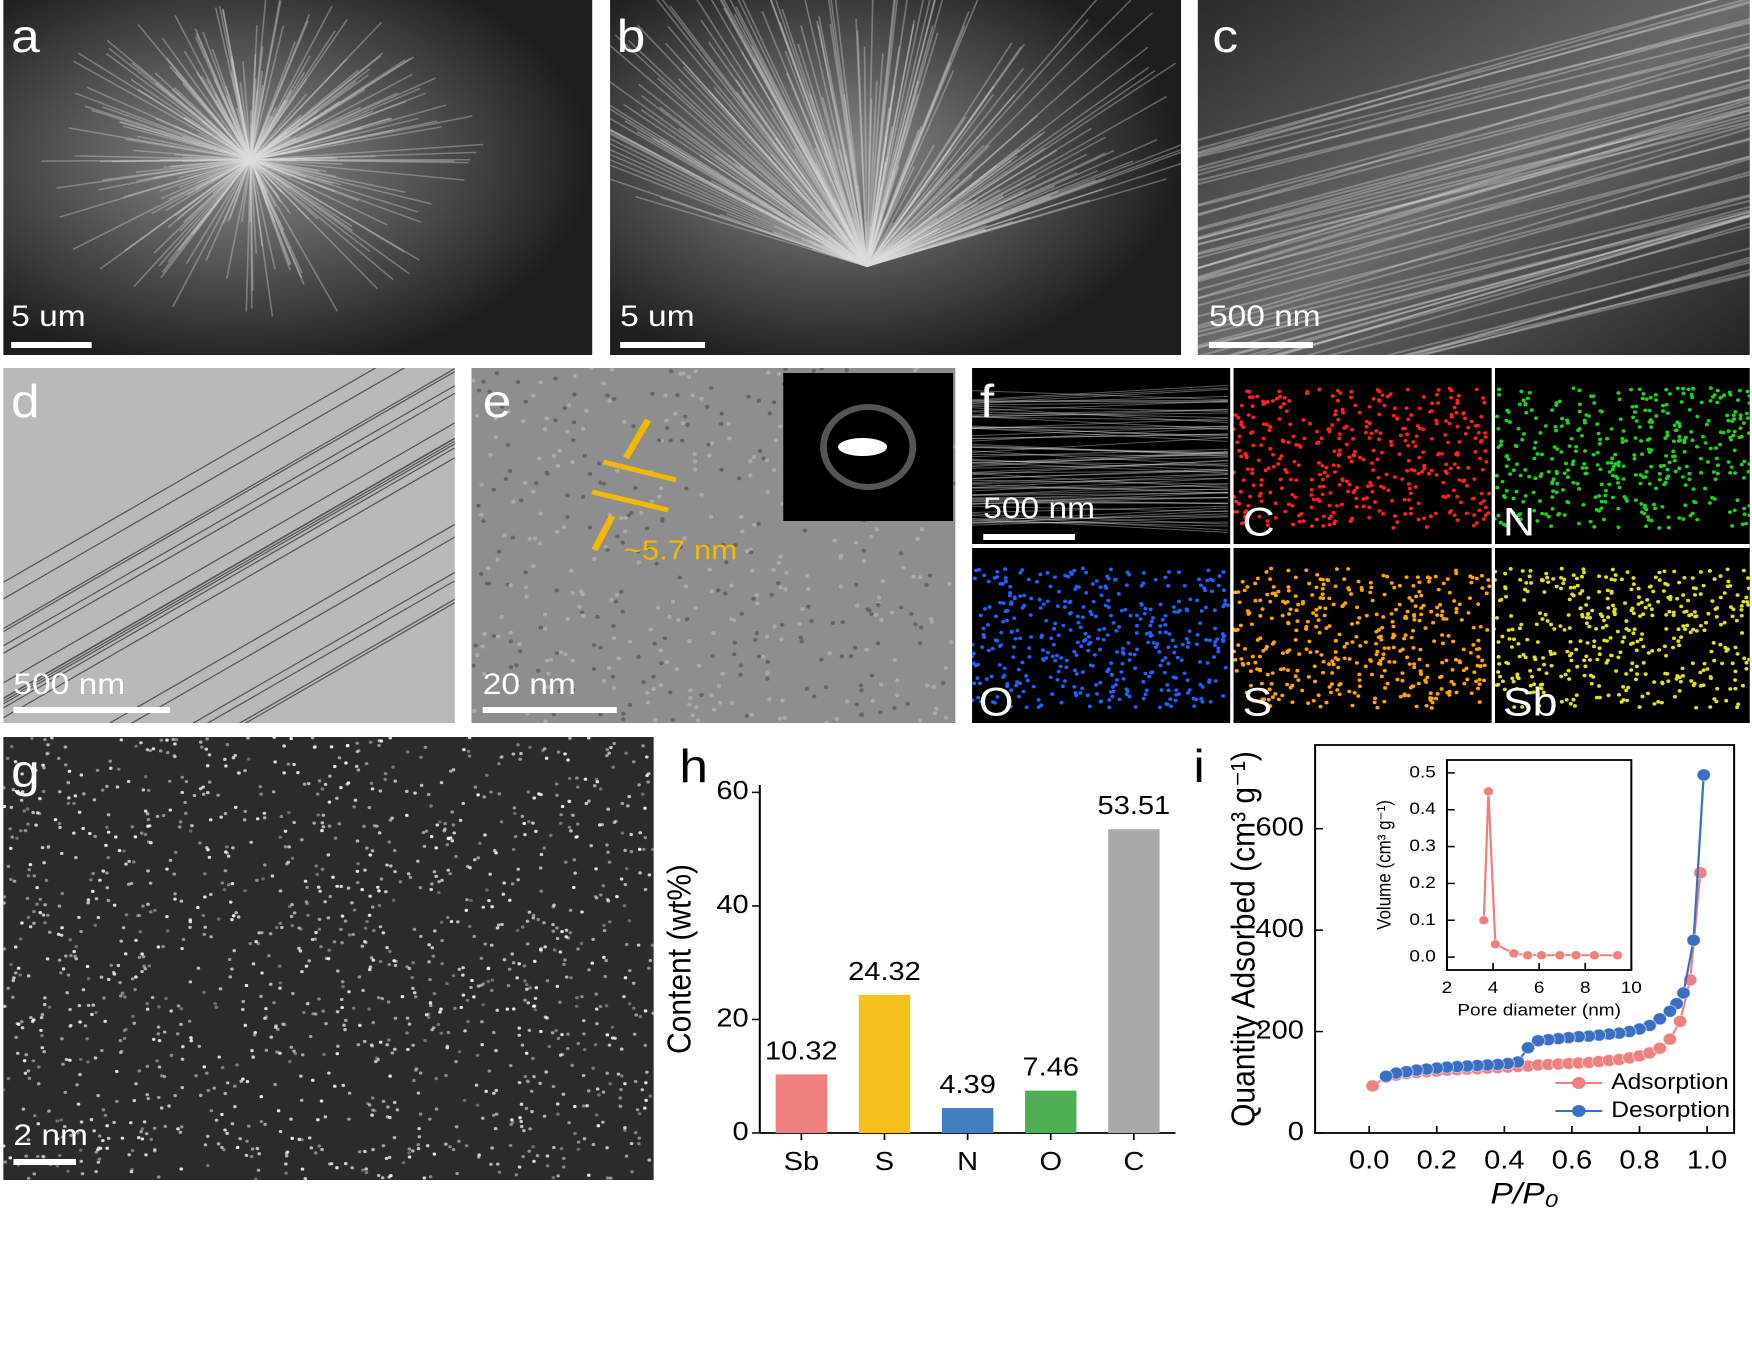 This screenshot has height=1350, width=1752. What do you see at coordinates (292, 629) in the screenshot?
I see `tube-edge` at bounding box center [292, 629].